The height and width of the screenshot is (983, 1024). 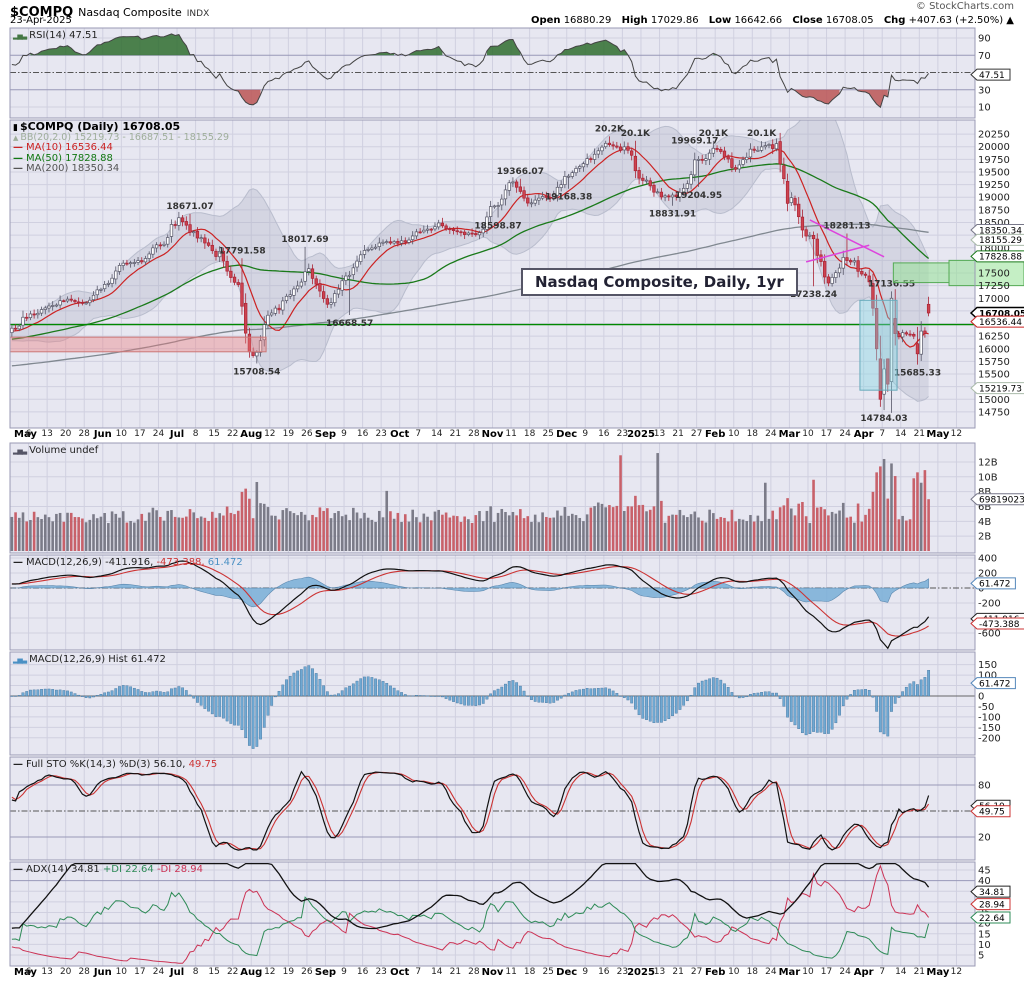 I want to click on axis-day-label: 7, so click(x=882, y=434).